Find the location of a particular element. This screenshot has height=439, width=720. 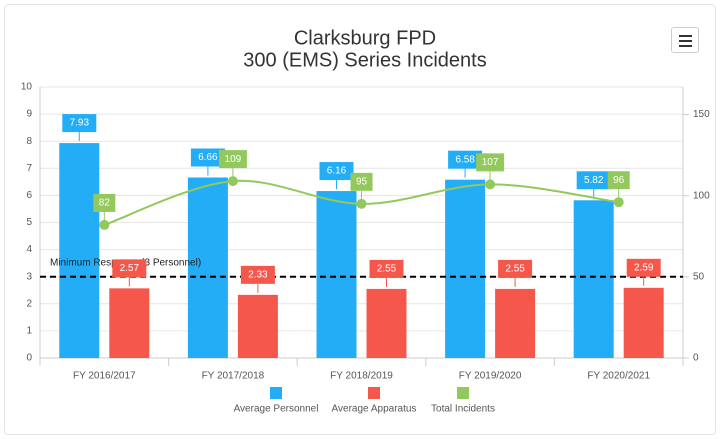

data-label: 96 is located at coordinates (619, 180).